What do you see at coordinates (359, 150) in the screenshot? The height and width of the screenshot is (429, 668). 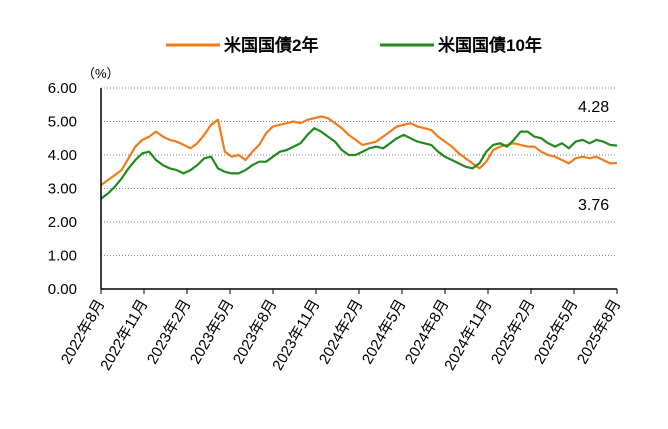 I see `series-line-2y` at bounding box center [359, 150].